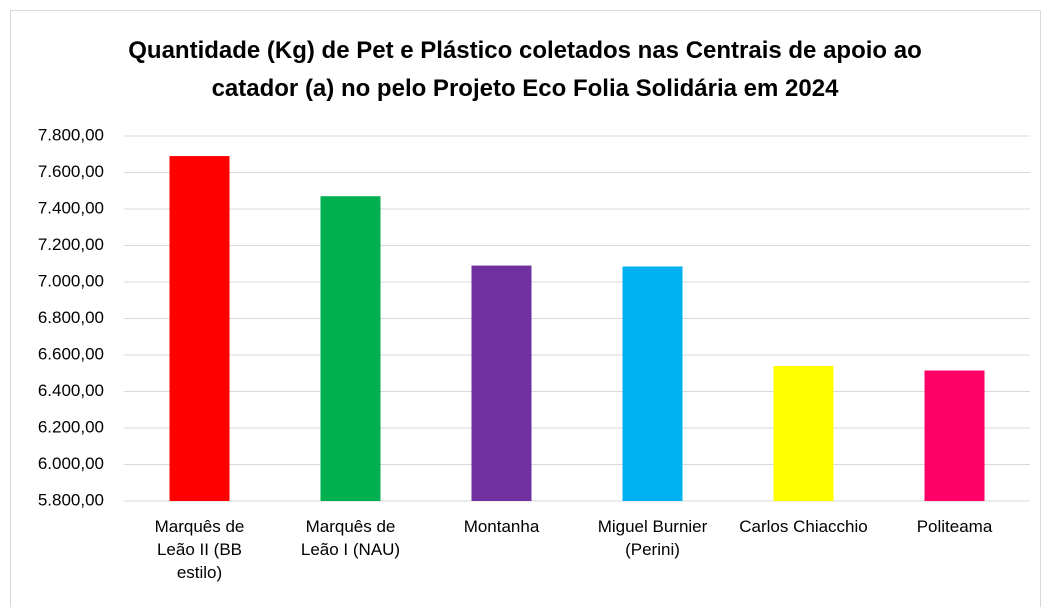 The image size is (1050, 607). What do you see at coordinates (71, 207) in the screenshot?
I see `y-tick-label: 7.400,00` at bounding box center [71, 207].